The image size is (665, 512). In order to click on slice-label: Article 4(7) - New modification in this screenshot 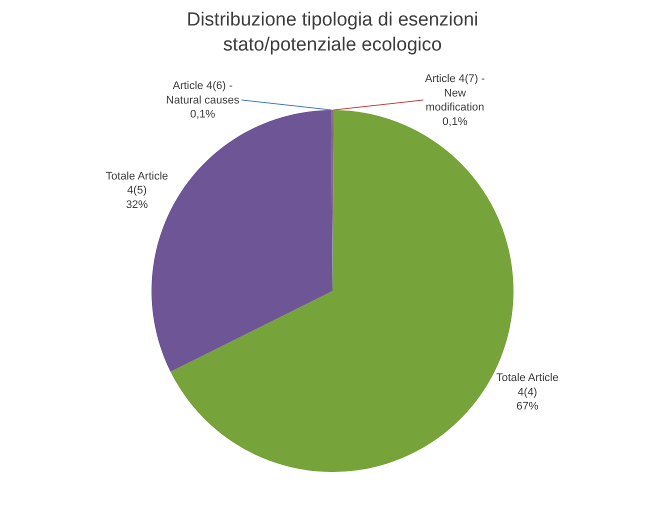, I will do `click(455, 93)`.